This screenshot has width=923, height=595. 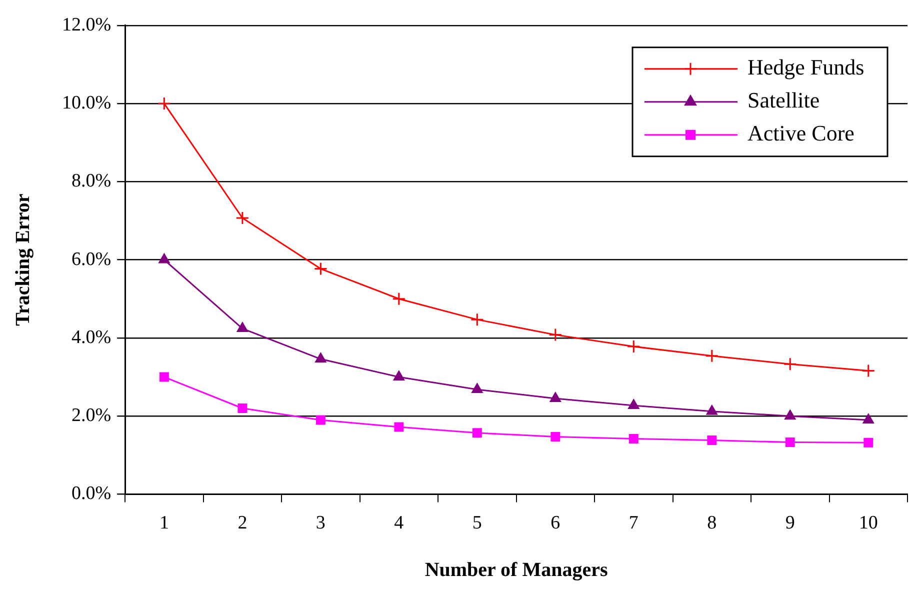 What do you see at coordinates (516, 570) in the screenshot?
I see `x-axis-title: Number of Managers` at bounding box center [516, 570].